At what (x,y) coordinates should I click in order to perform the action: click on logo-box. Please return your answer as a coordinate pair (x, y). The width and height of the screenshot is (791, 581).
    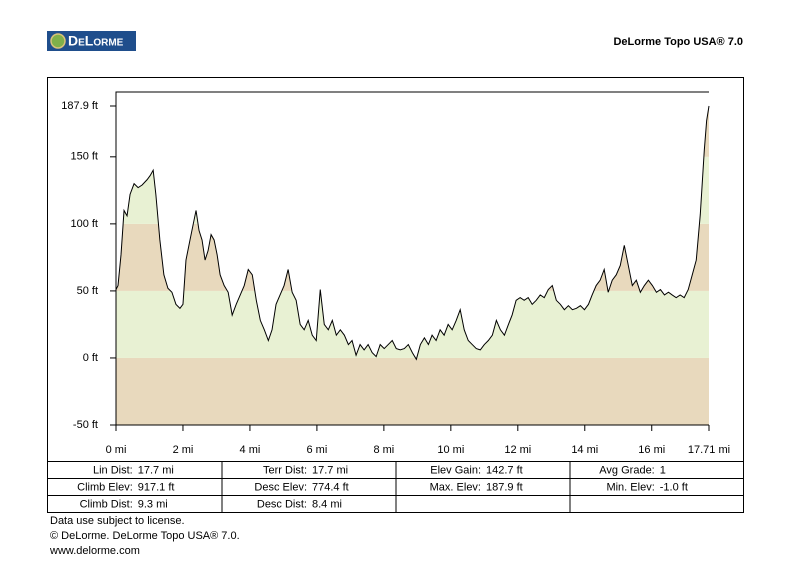
    Looking at the image, I should click on (91, 41).